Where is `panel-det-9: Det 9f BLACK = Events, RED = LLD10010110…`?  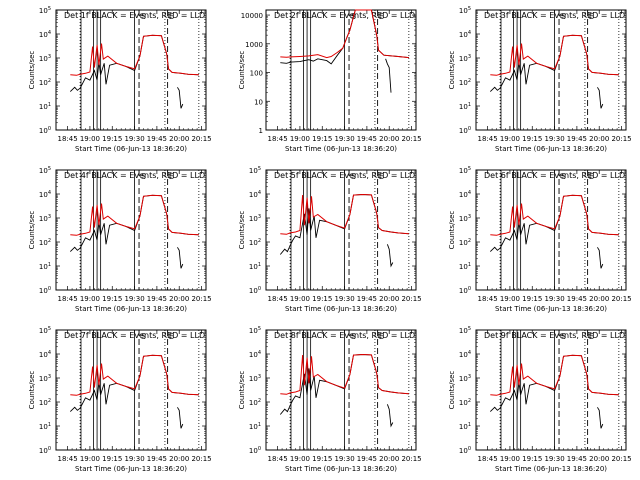 panel-det-9: Det 9f BLACK = Events, RED = LLD10010110… is located at coordinates (540, 399).